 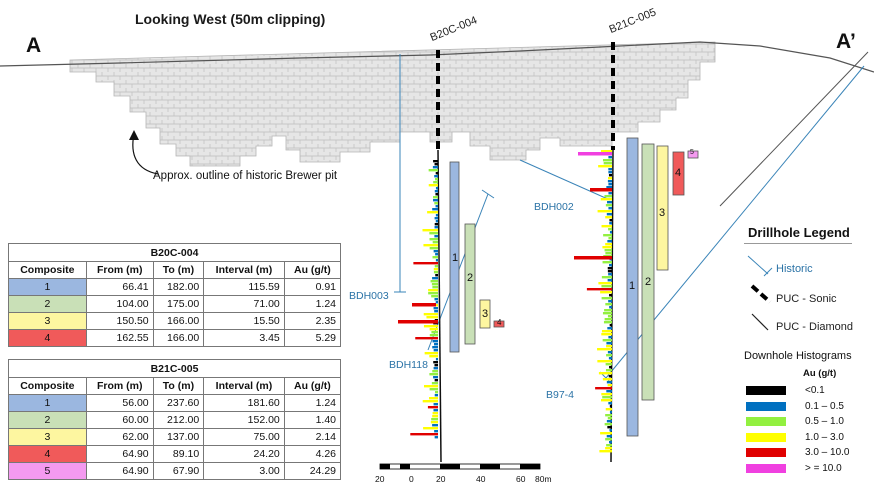 What do you see at coordinates (380, 479) in the screenshot?
I see `scale-tick-label: 20` at bounding box center [380, 479].